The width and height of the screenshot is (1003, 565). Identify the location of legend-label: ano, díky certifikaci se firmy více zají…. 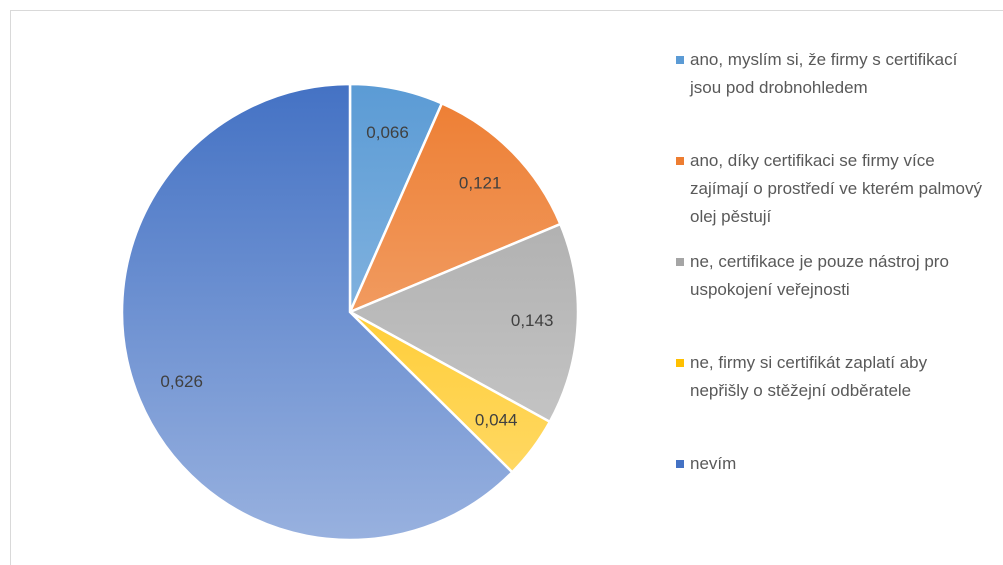
(836, 188).